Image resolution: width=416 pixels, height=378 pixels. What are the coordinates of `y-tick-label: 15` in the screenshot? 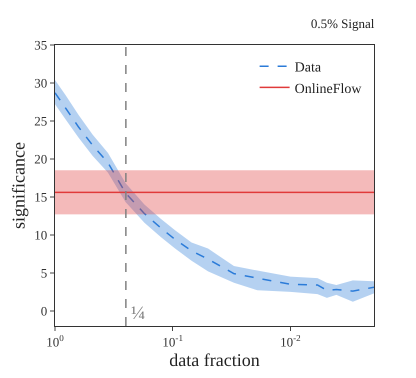 It's located at (41, 196).